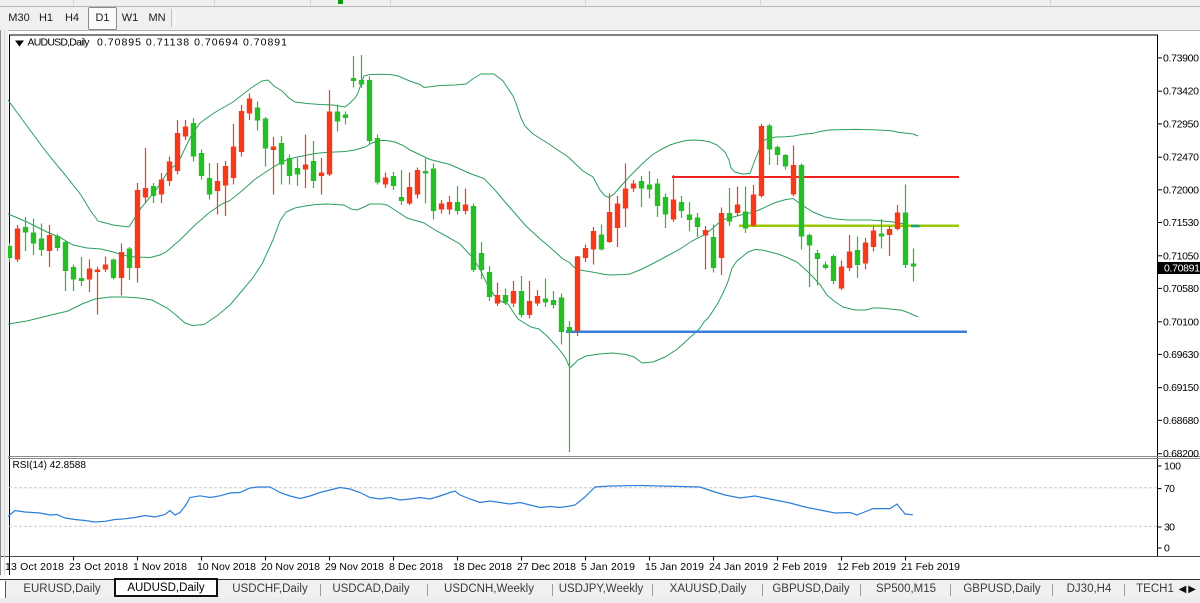  Describe the element at coordinates (192, 43) in the screenshot. I see `svg-text:0.70895 0.71138 0.70694 0.7089: 0.70895 0.71138 0.70694 0.70891` at that location.